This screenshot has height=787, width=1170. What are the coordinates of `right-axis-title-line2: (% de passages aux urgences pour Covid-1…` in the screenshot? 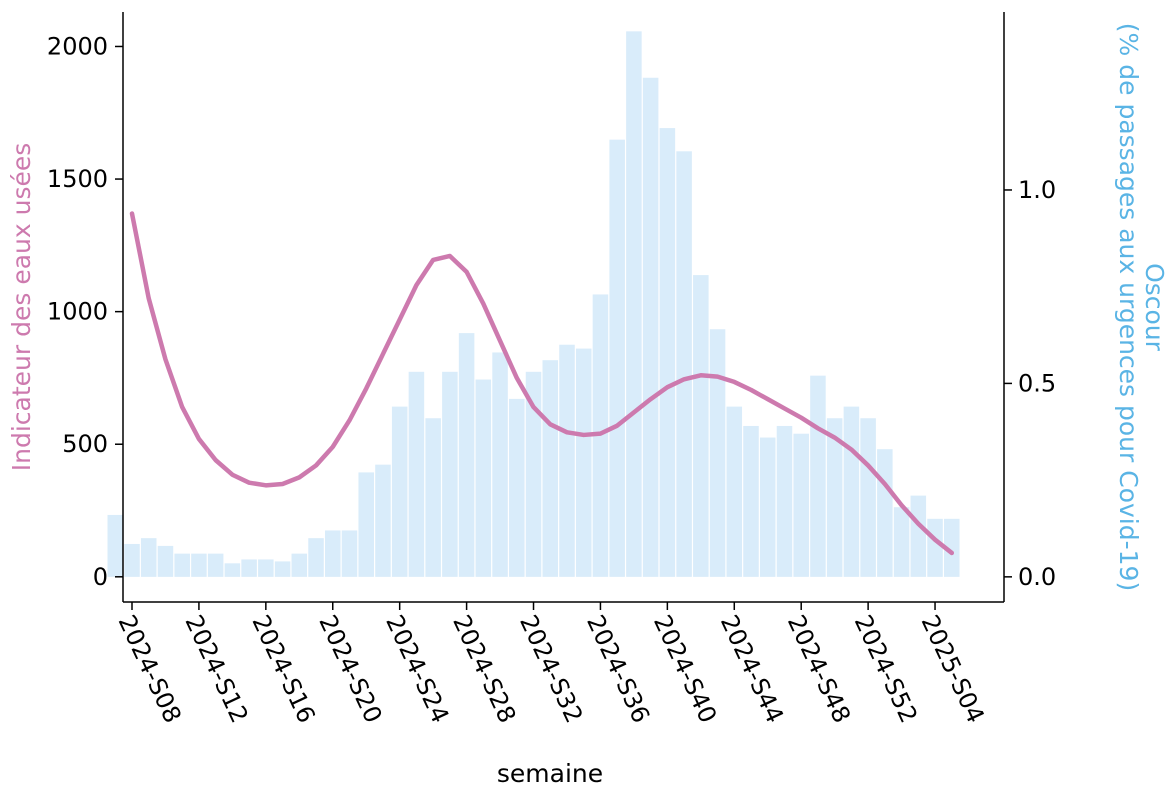 It's located at (1128, 307).